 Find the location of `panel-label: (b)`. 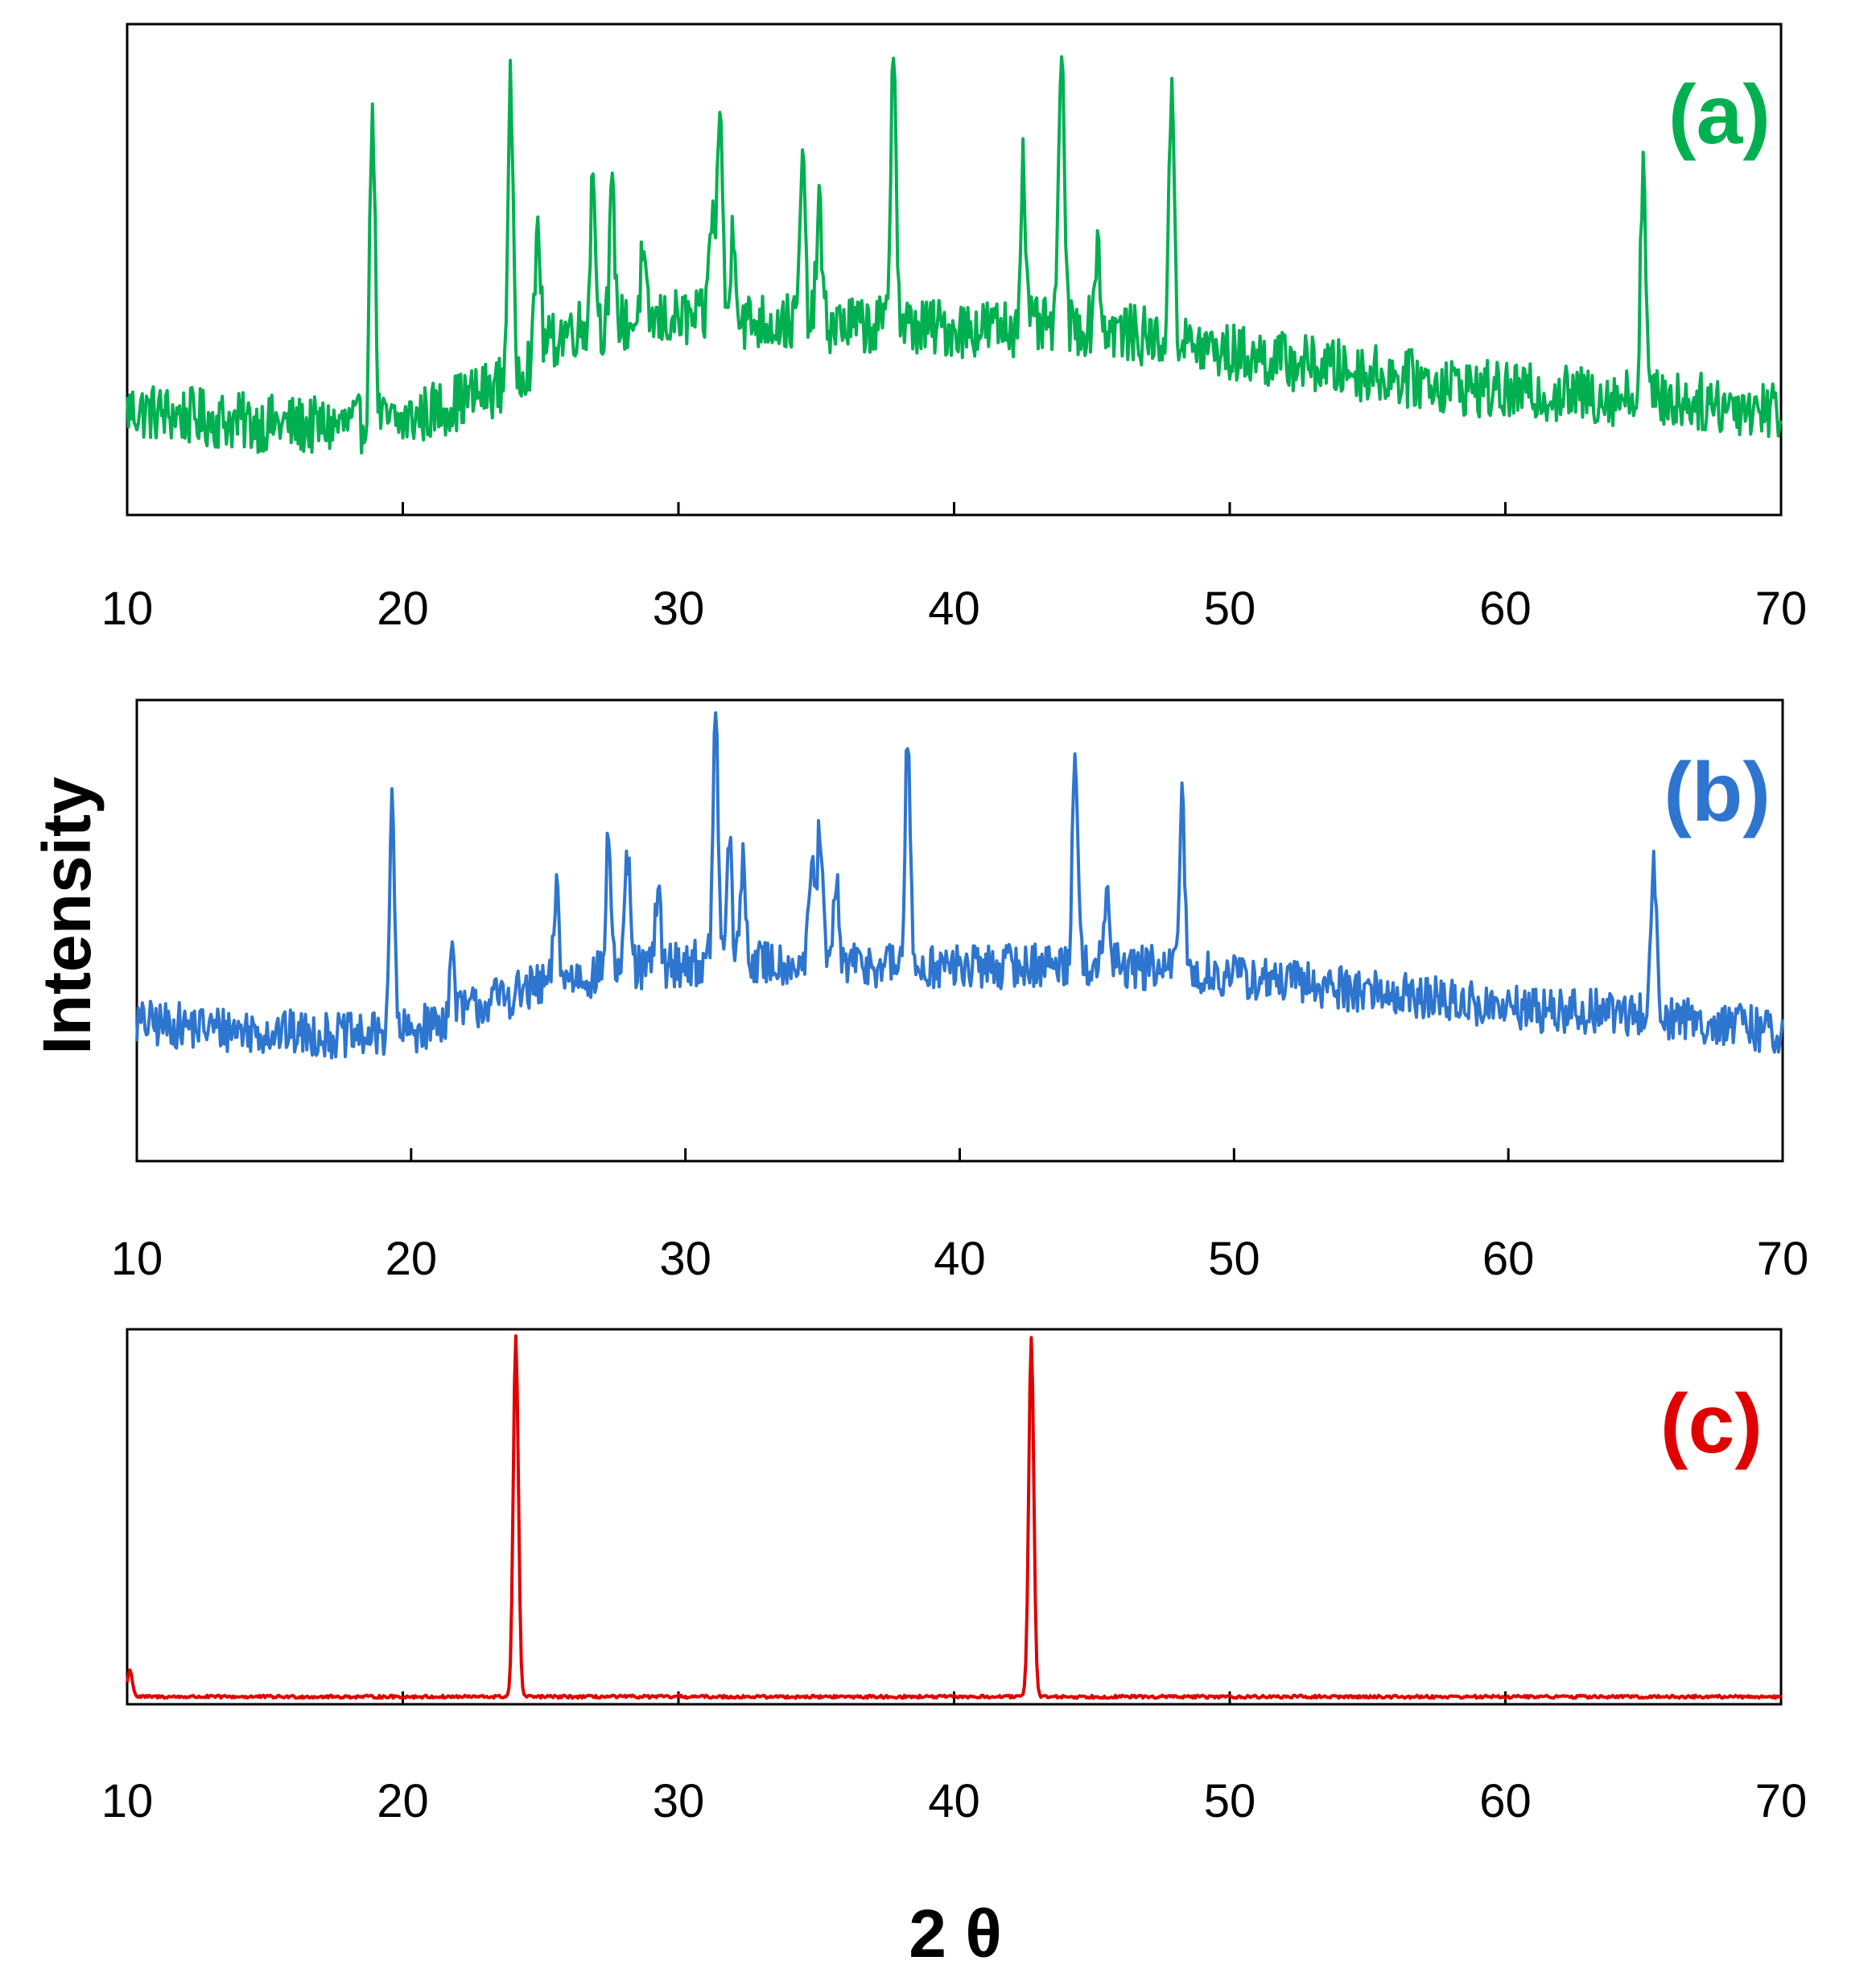

panel-label: (b) is located at coordinates (1718, 792).